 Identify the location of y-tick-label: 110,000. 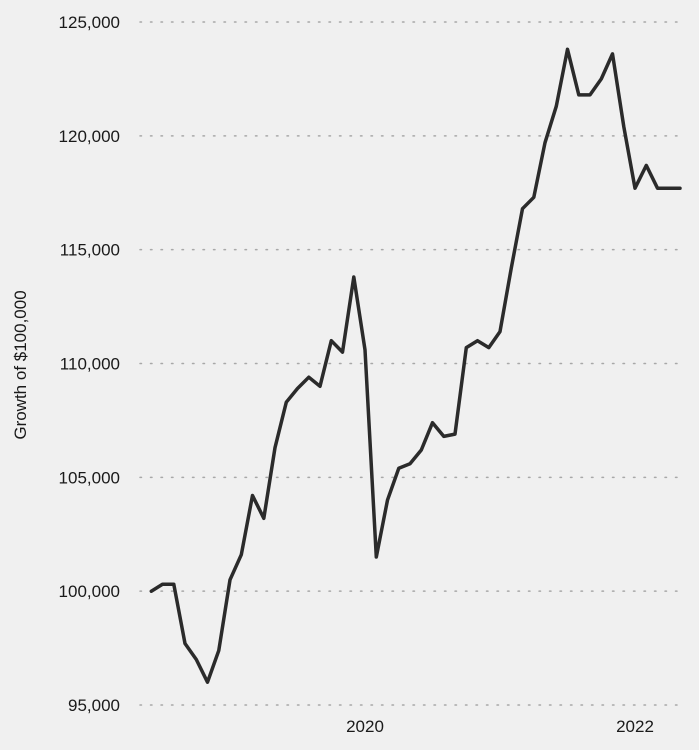
(90, 364).